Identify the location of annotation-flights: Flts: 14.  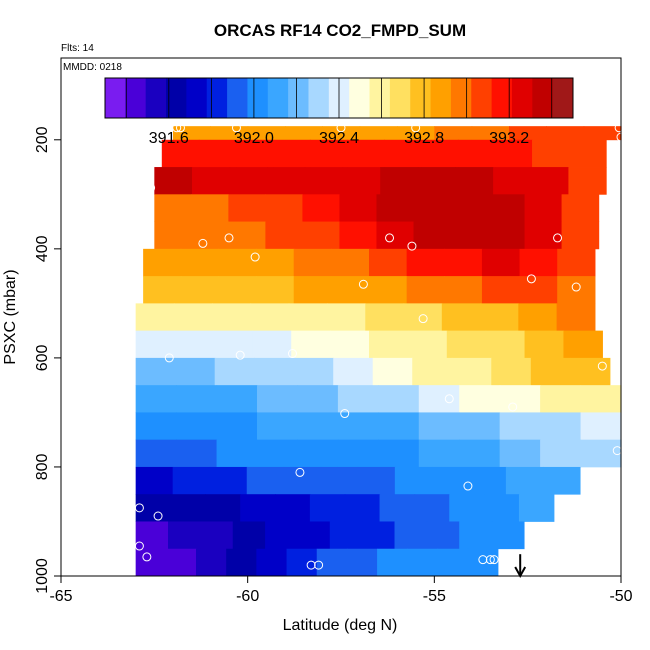
(77, 48).